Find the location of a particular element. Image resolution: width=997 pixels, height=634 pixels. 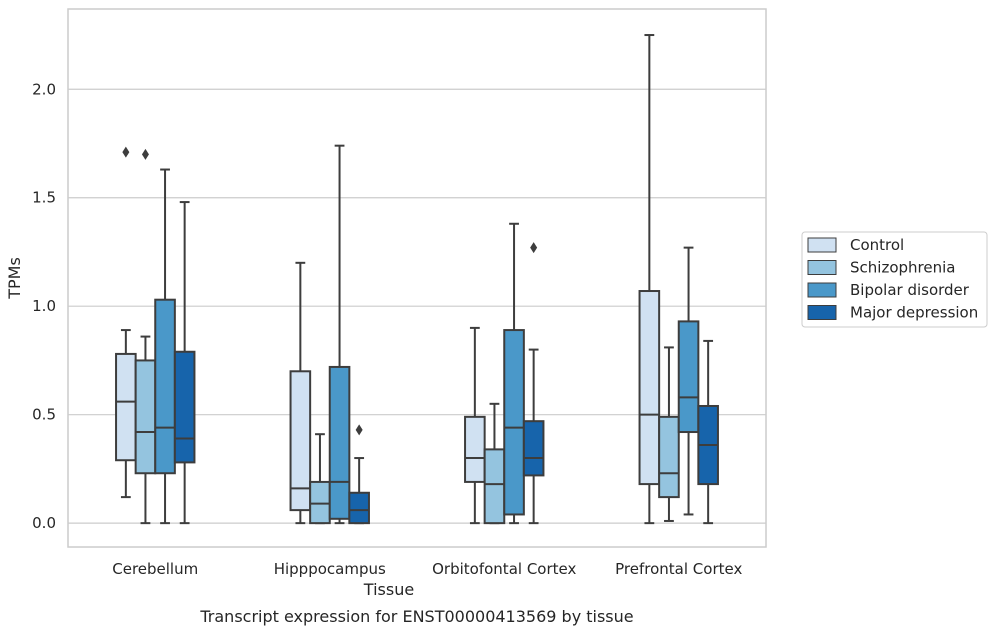

x-tick-label: Orbitofontal Cortex is located at coordinates (504, 569).